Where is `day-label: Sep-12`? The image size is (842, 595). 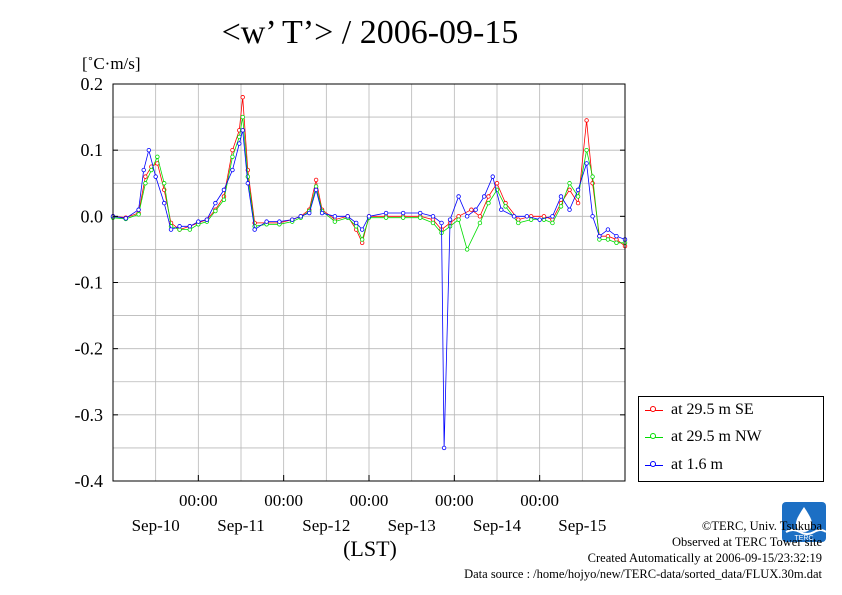
day-label: Sep-12 is located at coordinates (326, 525).